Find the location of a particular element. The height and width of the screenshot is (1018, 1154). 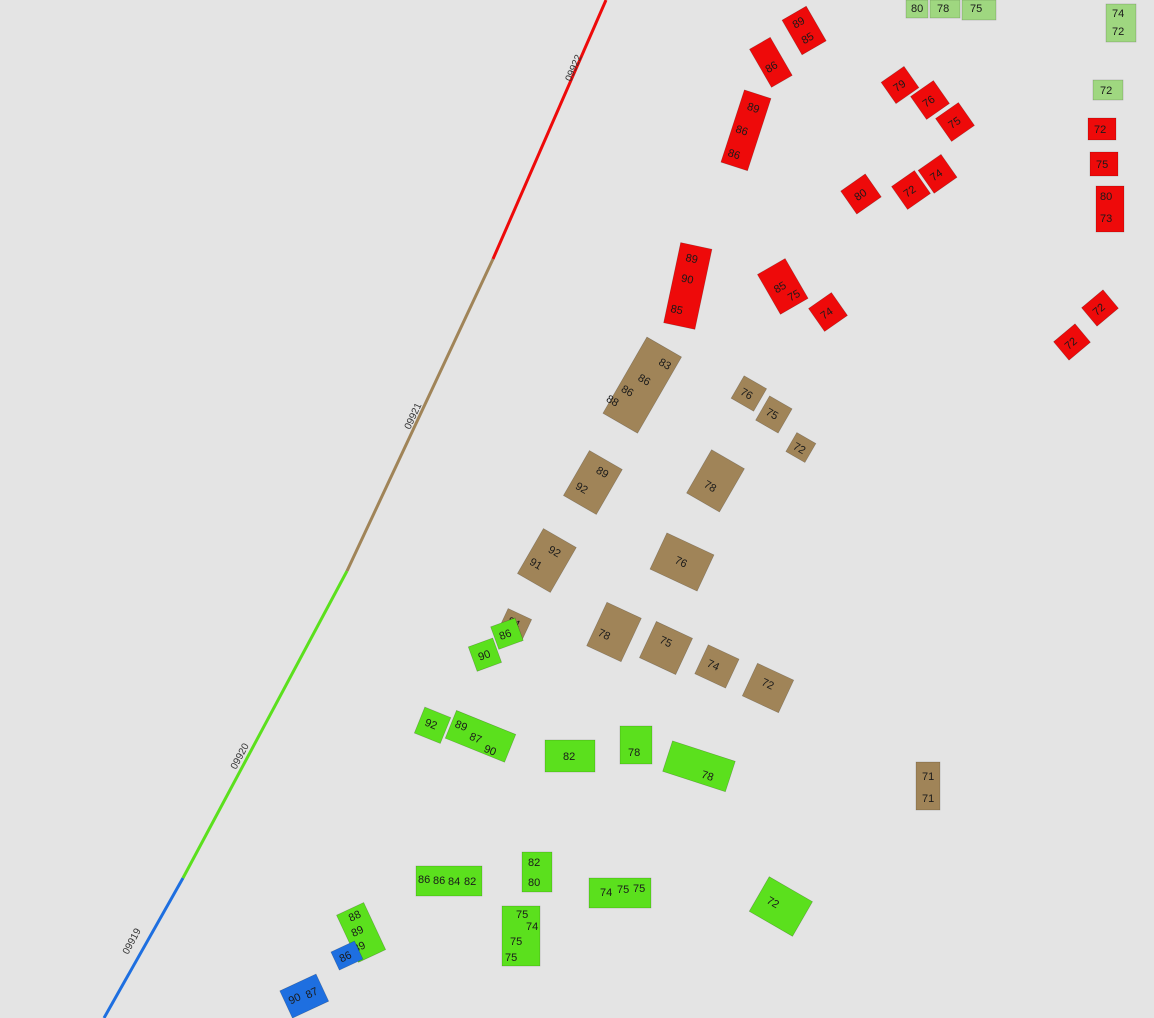

building: 89 92 is located at coordinates (593, 482).